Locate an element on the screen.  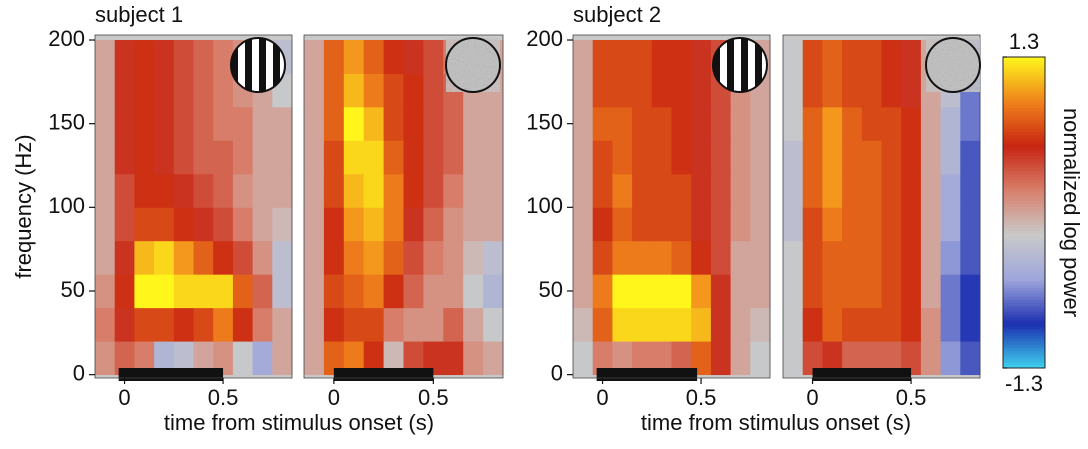
plot-frame is located at coordinates (193, 206).